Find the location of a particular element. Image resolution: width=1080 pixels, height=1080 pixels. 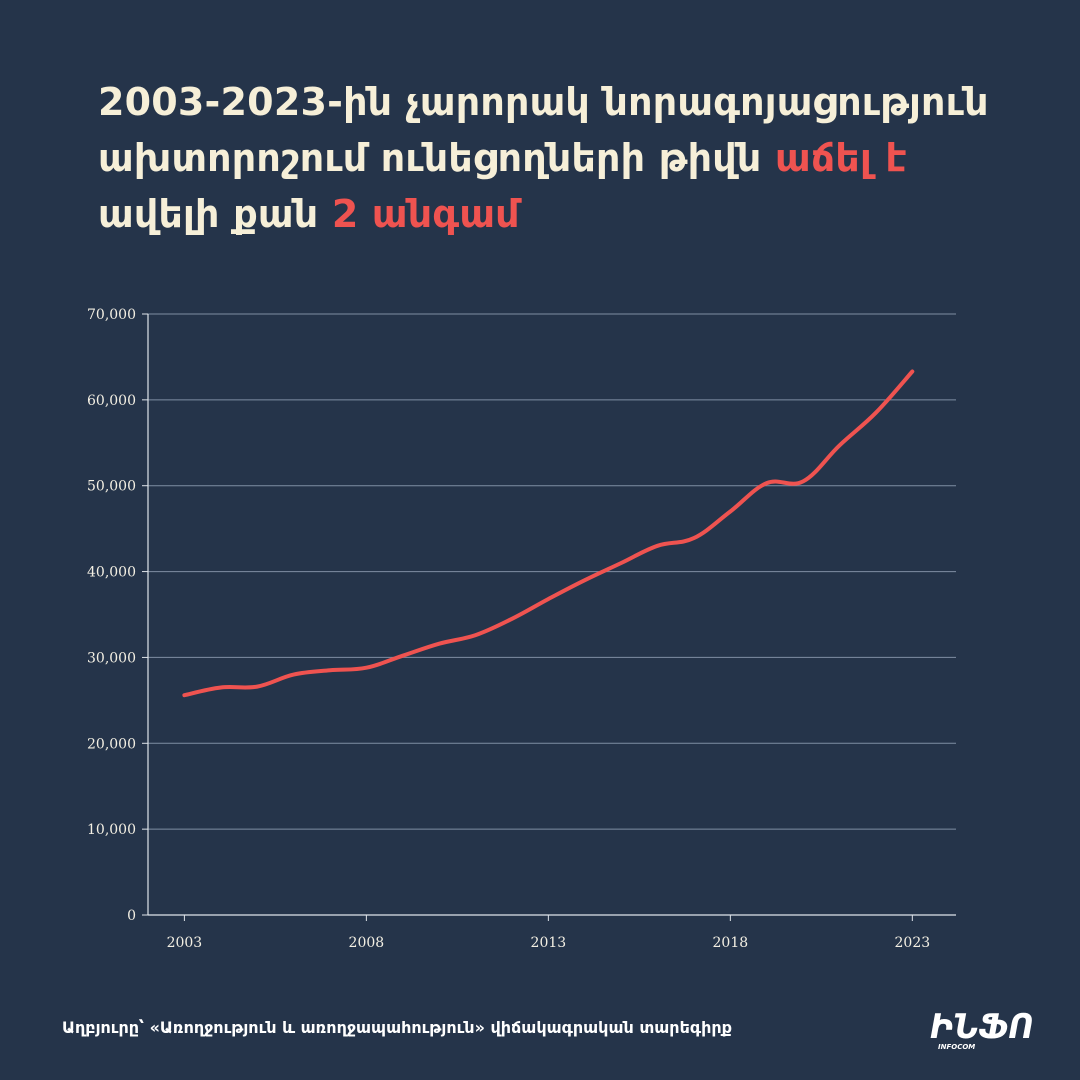

y-tick-label: 30,000 is located at coordinates (111, 658).